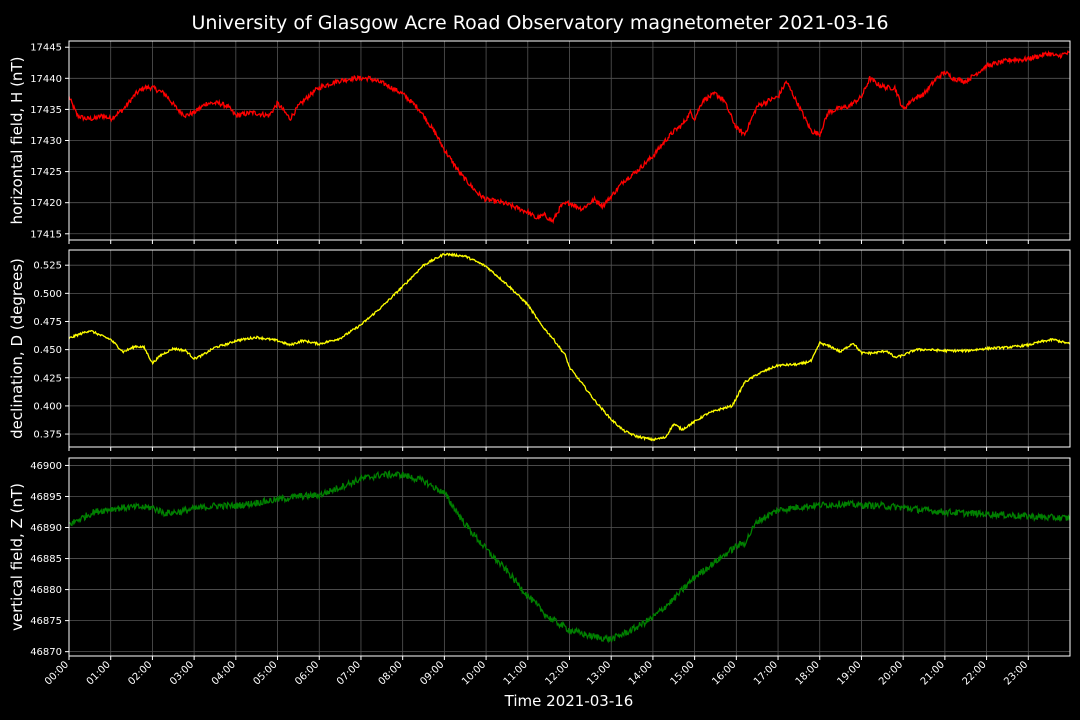 The width and height of the screenshot is (1080, 720). What do you see at coordinates (46, 141) in the screenshot?
I see `y-tick-label: 17430` at bounding box center [46, 141].